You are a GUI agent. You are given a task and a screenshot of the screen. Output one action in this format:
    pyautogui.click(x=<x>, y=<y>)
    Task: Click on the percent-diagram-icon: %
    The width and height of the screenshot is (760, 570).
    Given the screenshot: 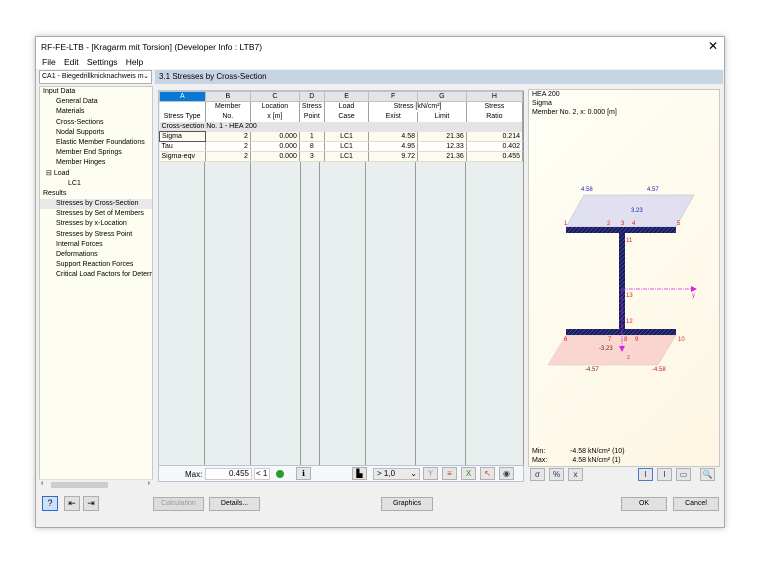 What is the action you would take?
    pyautogui.click(x=556, y=474)
    